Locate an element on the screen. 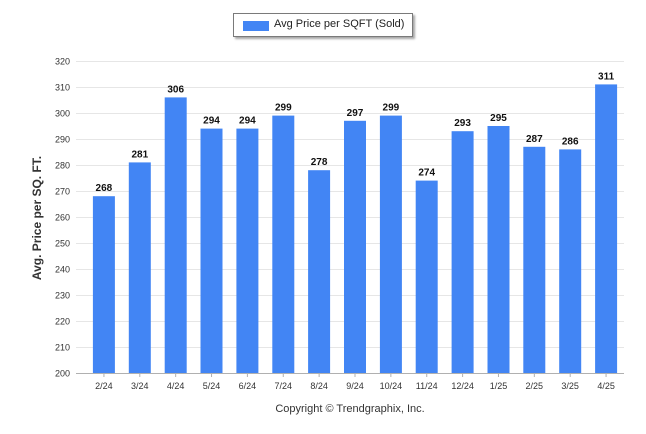 The image size is (646, 434). data-label: 311 is located at coordinates (606, 76).